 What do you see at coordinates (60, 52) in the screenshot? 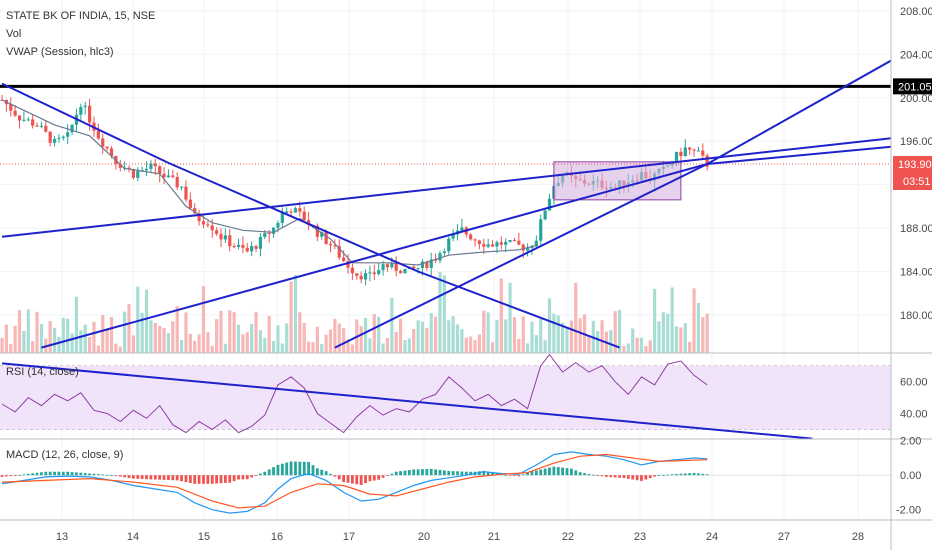
I see `vwap-legend: VWAP (Session, hlc3)` at bounding box center [60, 52].